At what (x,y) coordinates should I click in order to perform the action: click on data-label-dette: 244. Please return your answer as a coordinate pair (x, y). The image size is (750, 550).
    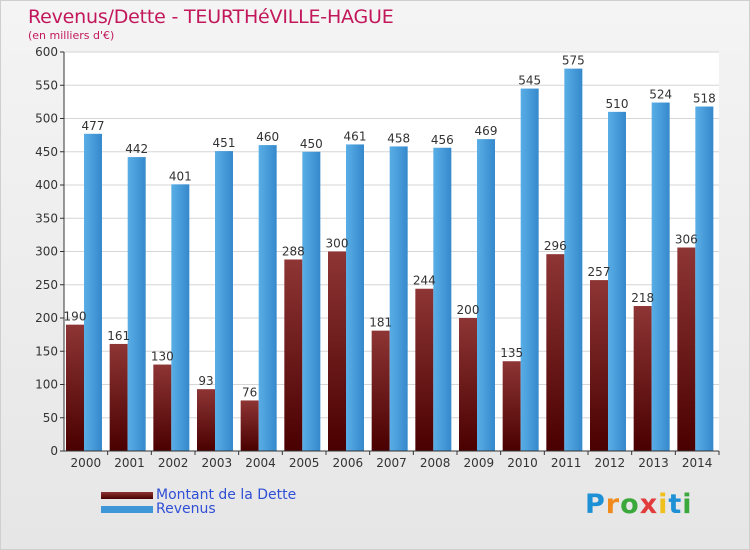
    Looking at the image, I should click on (424, 281).